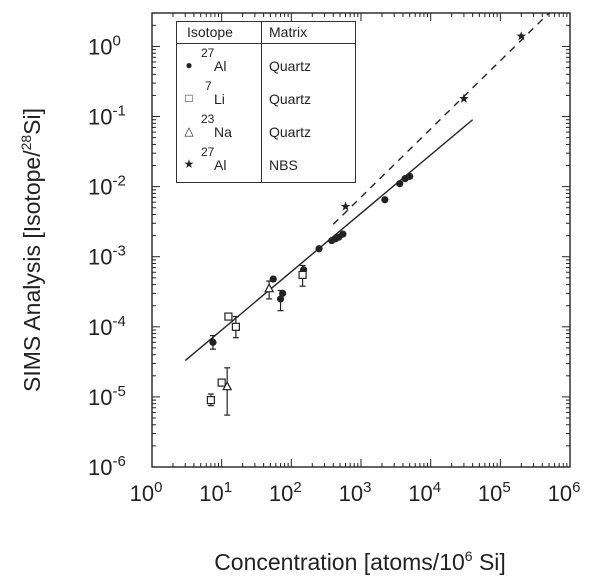 This screenshot has width=616, height=585. Describe the element at coordinates (107, 186) in the screenshot. I see `y-tick-label: 10⁻²` at that location.